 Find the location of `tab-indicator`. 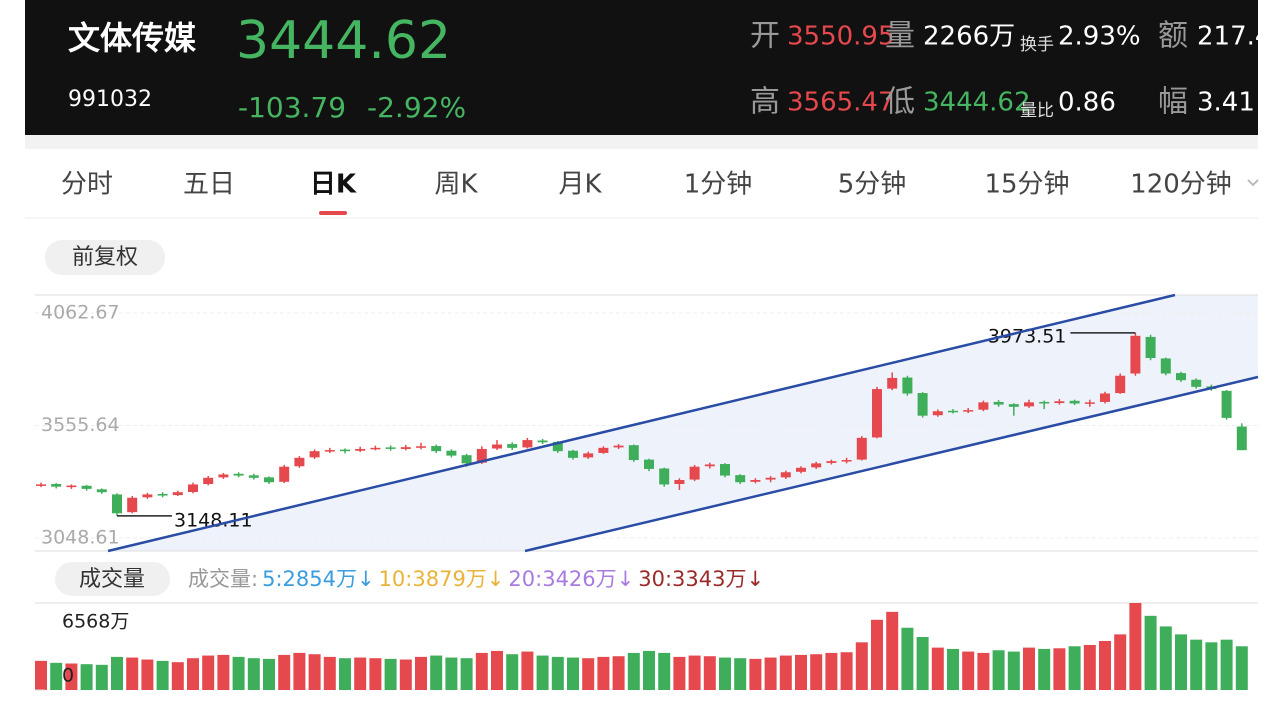

tab-indicator is located at coordinates (333, 213).